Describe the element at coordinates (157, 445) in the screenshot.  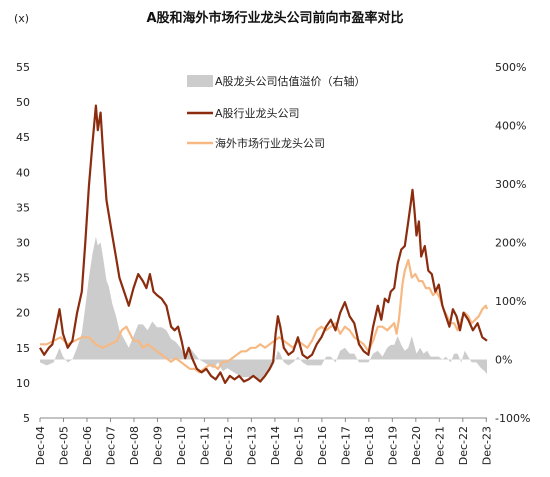
I see `x-tick-label: Dec-09` at that location.